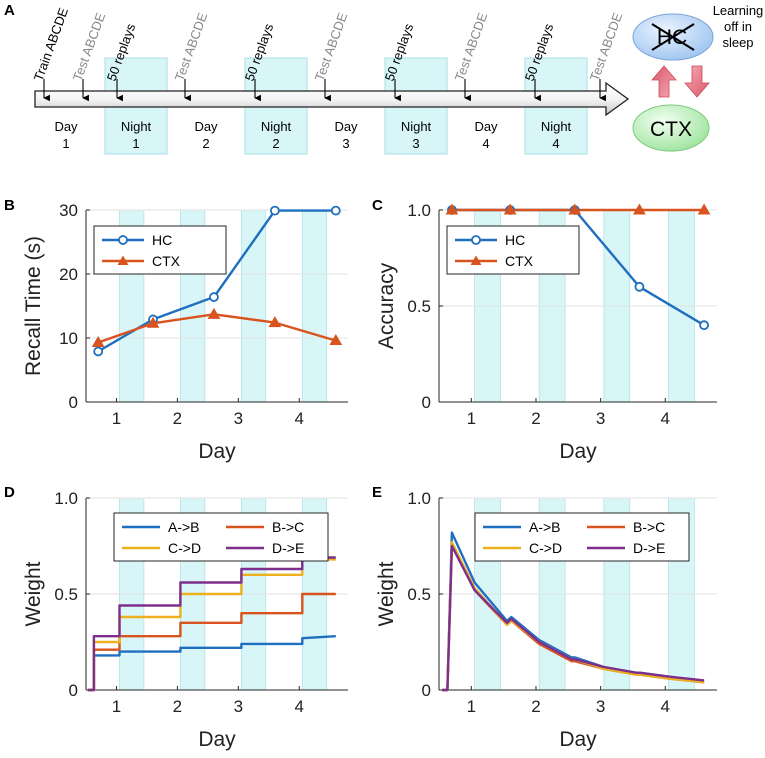  Describe the element at coordinates (184, 548) in the screenshot. I see `legend-label: C->D` at that location.